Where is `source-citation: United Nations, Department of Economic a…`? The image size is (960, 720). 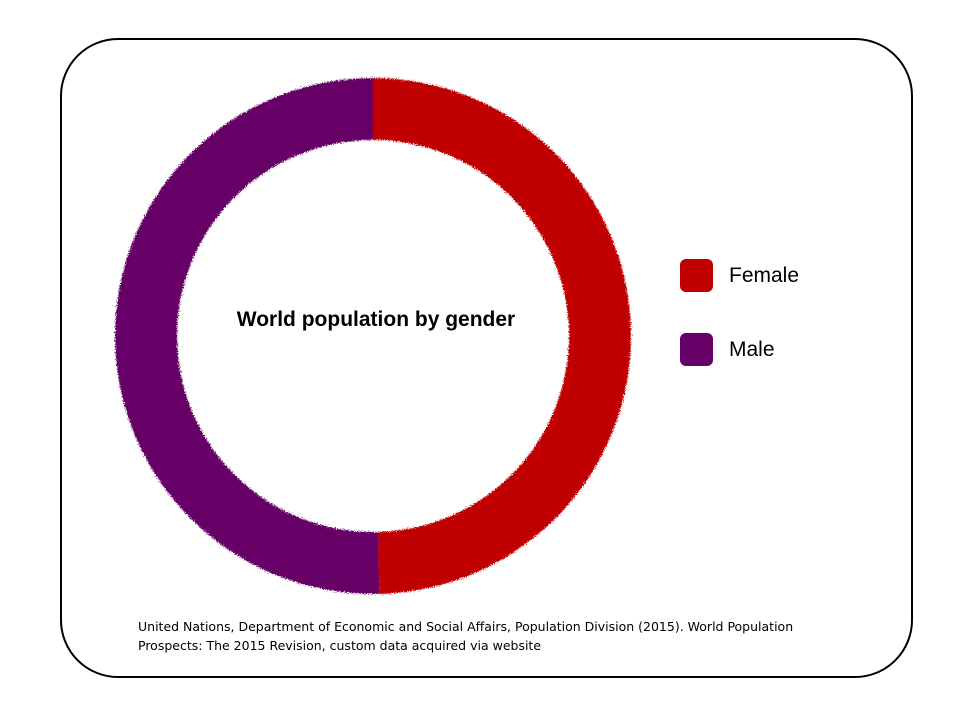
source-citation: United Nations, Department of Economic a… is located at coordinates (488, 636).